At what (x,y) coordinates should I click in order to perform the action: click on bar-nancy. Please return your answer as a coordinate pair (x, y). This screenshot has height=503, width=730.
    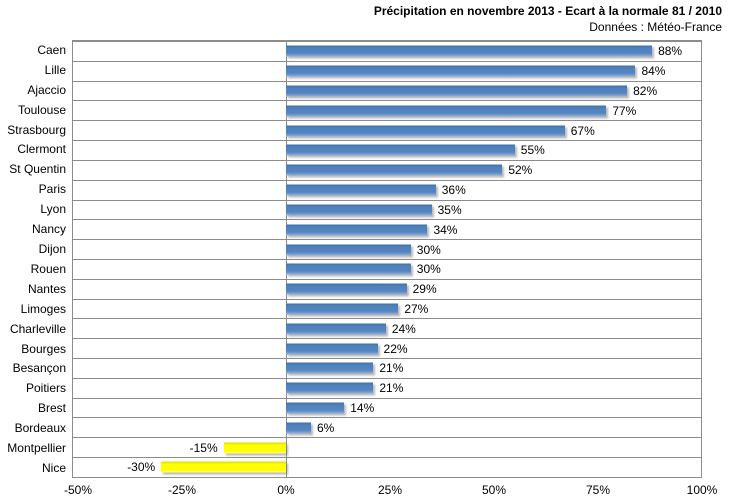
    Looking at the image, I should click on (357, 230).